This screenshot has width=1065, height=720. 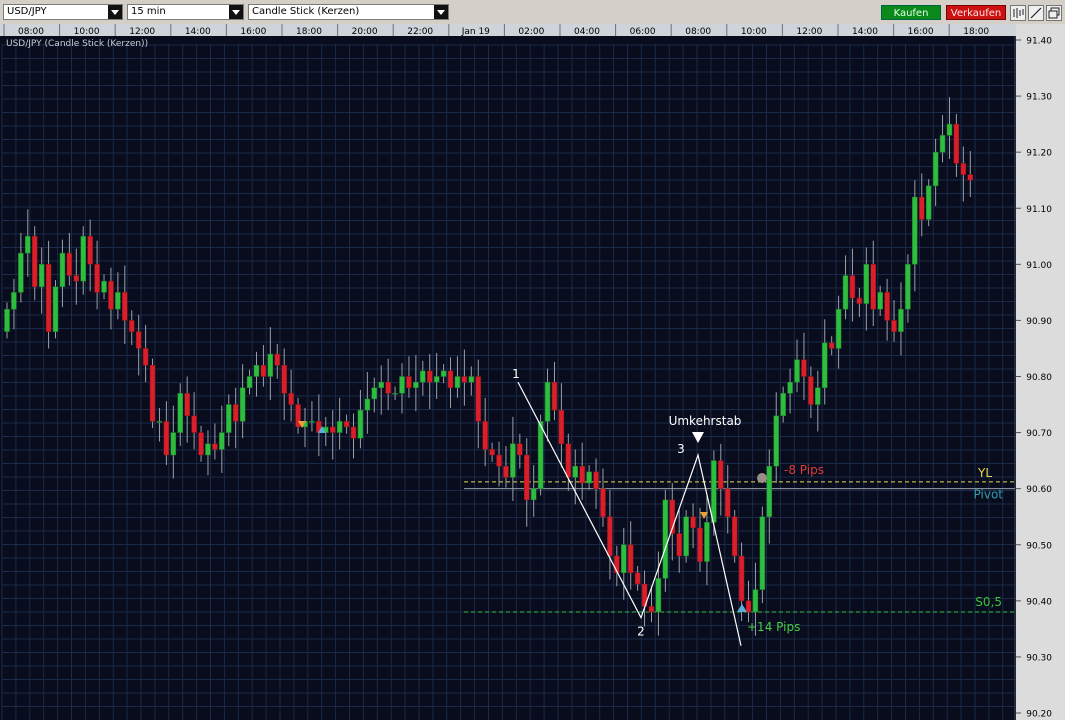 I want to click on y-axis, so click(x=1040, y=372).